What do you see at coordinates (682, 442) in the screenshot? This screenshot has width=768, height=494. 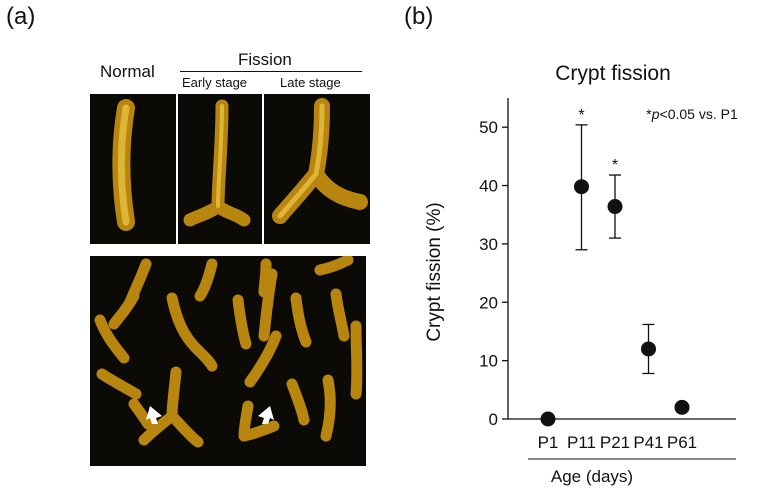 I see `x-tick-label-p61: P61` at bounding box center [682, 442].